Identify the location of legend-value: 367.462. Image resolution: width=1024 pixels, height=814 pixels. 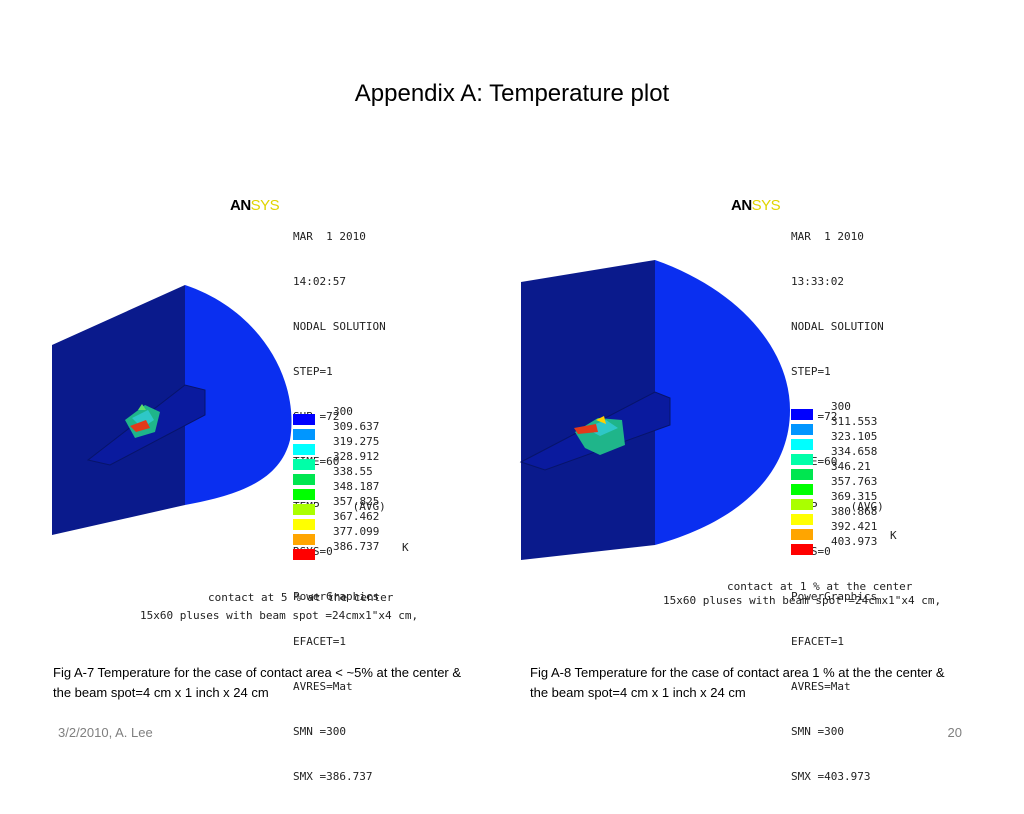
(356, 516).